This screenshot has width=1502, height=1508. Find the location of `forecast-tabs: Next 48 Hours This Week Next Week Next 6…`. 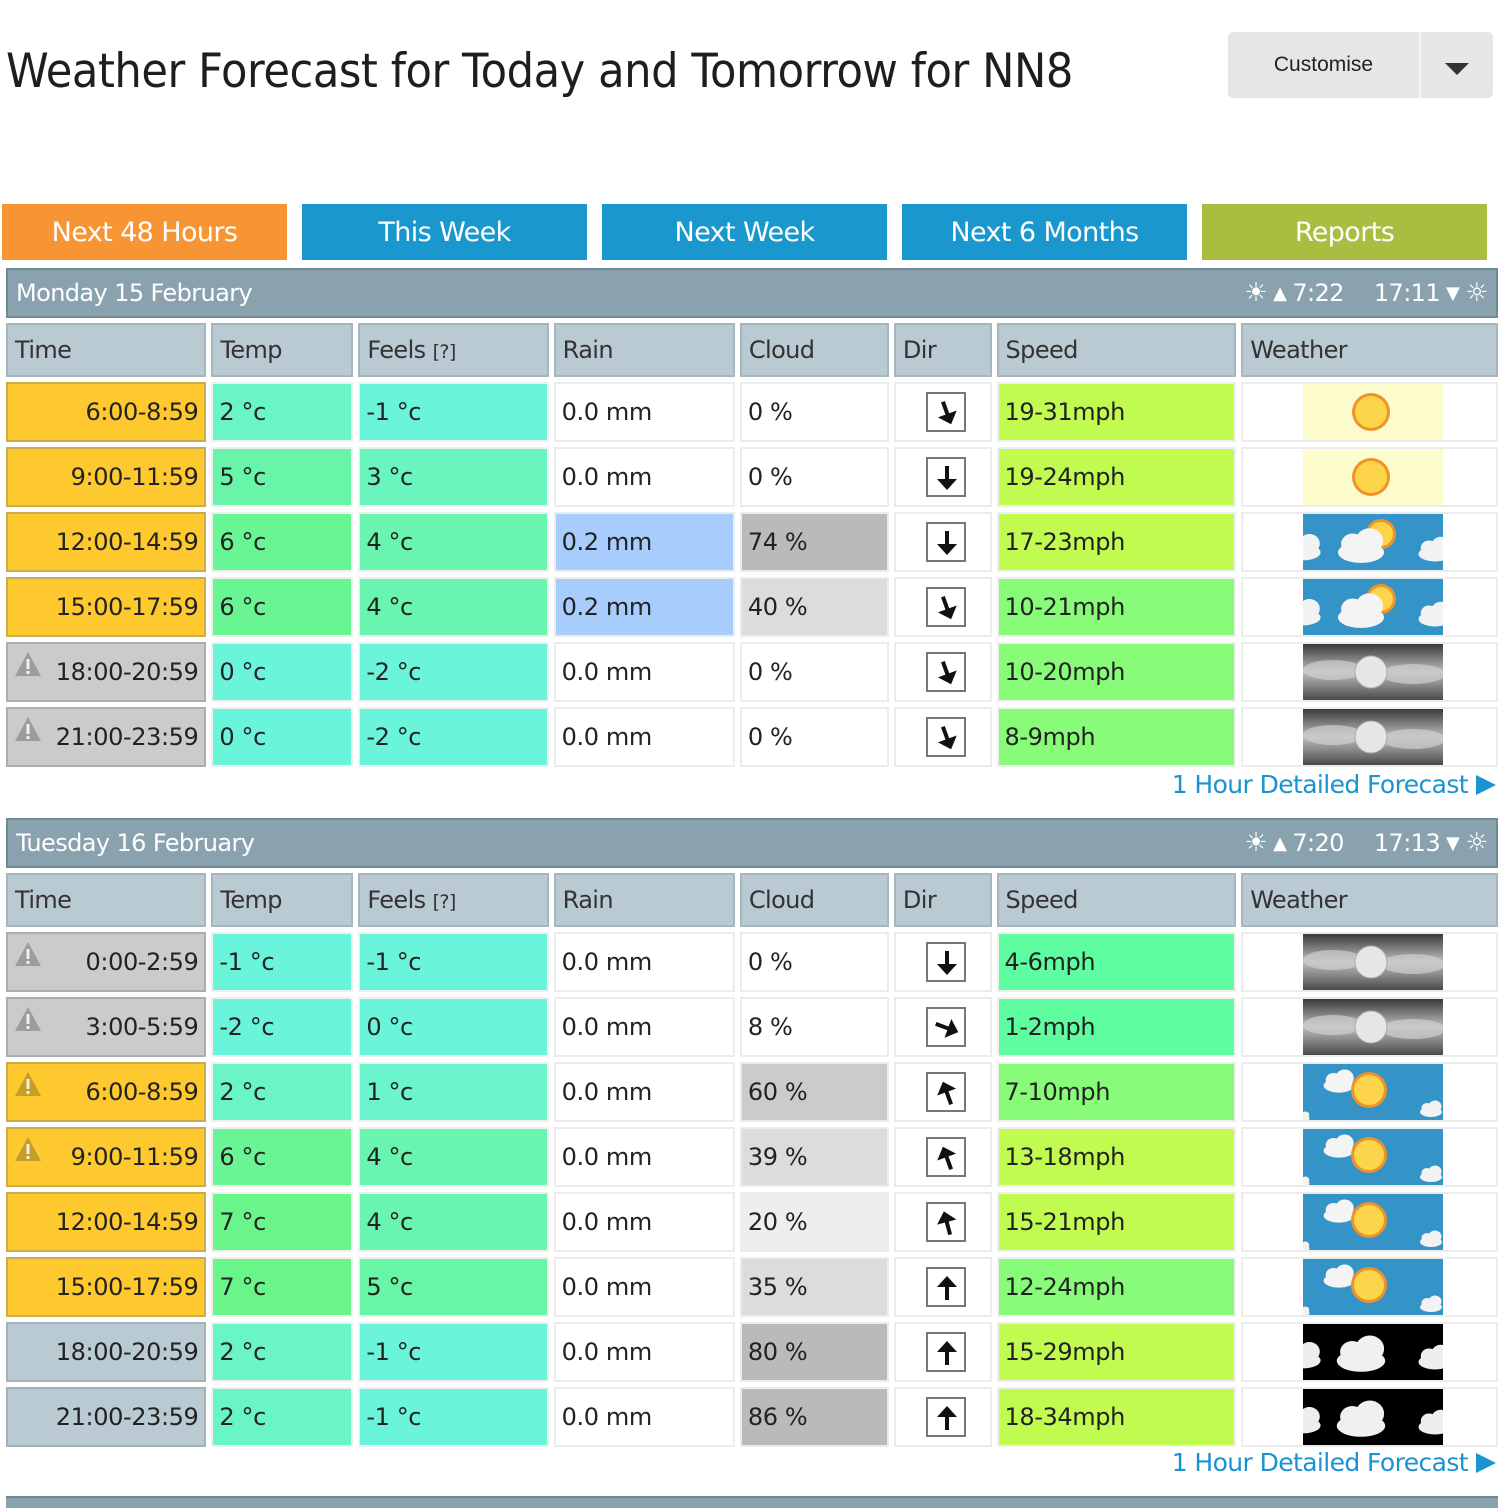

forecast-tabs: Next 48 Hours This Week Next Week Next 6… is located at coordinates (750, 232).